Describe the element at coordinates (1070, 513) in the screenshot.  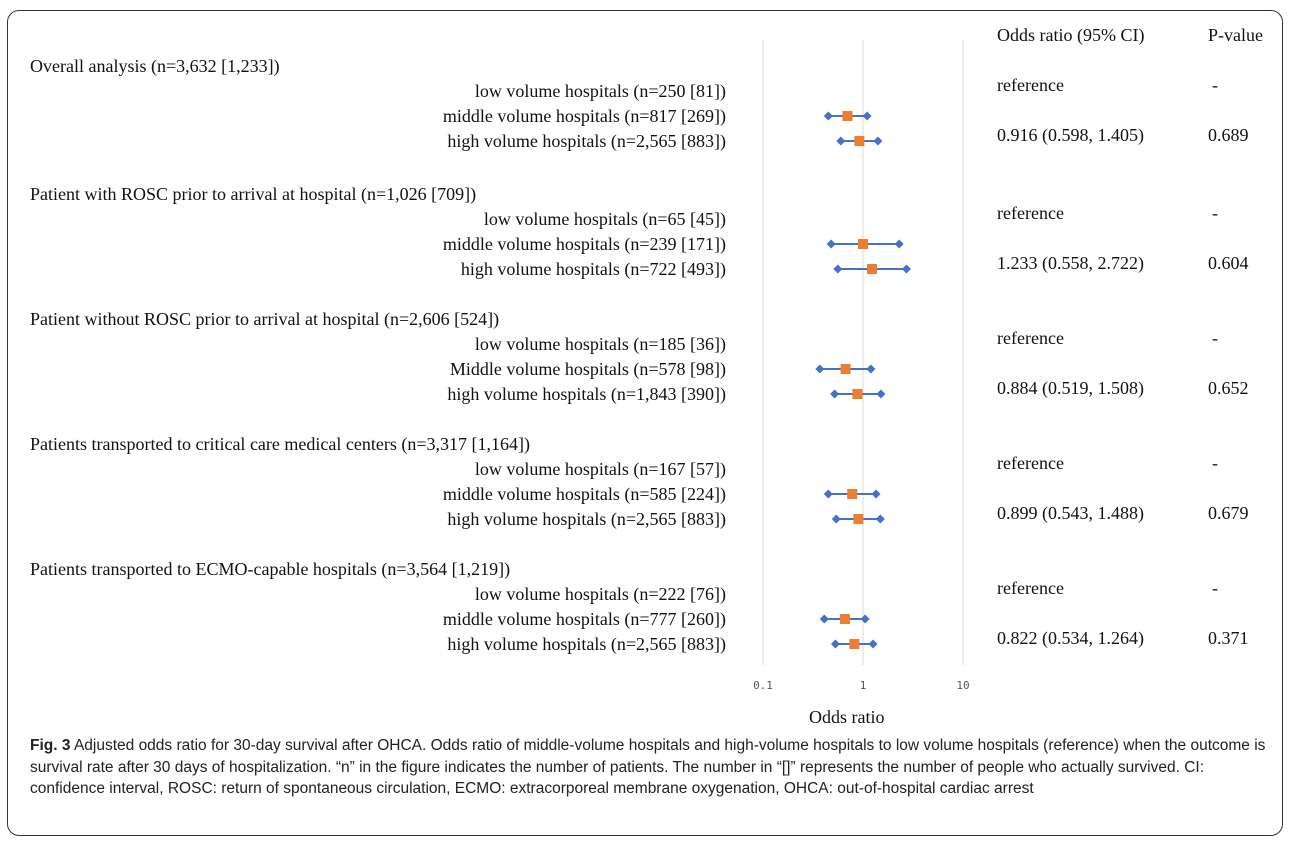
I see `odds-ratio-ci: 0.899 (0.543, 1.488)` at that location.